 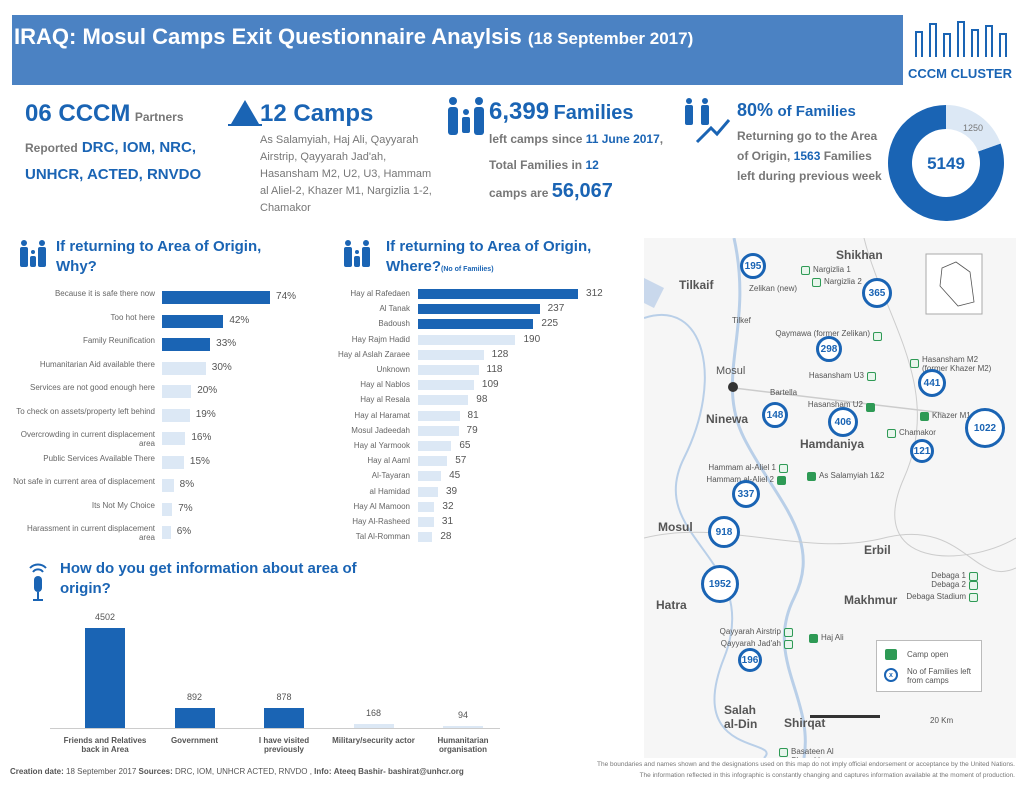 I want to click on column-value: 892, so click(x=194, y=697).